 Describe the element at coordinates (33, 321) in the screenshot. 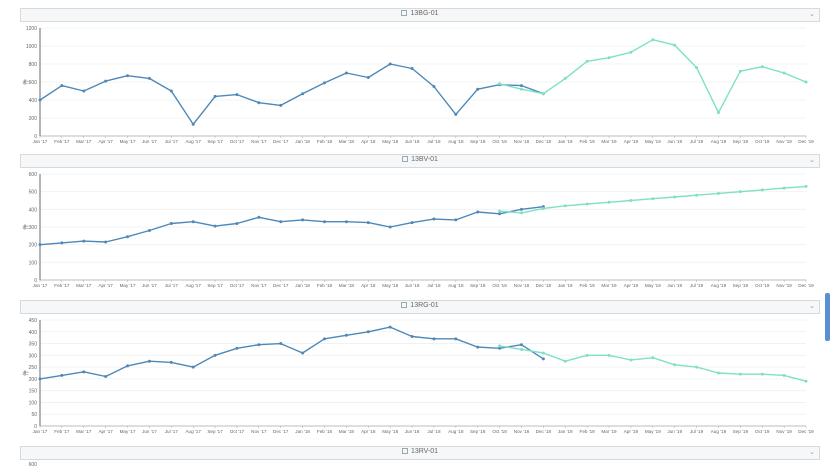

I see `y-tick-label: 450` at that location.